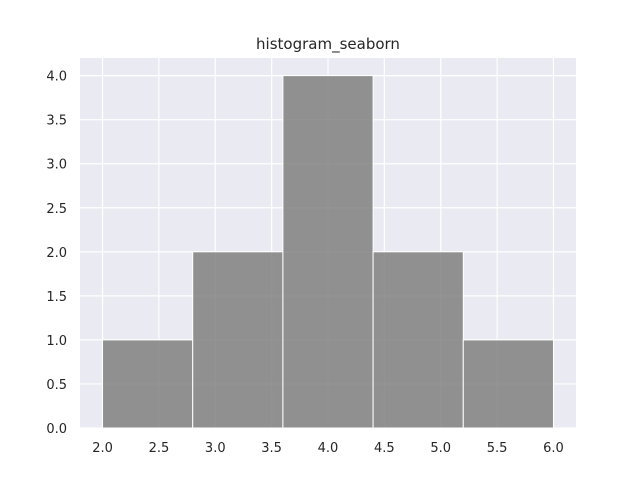 This screenshot has height=480, width=640. What do you see at coordinates (440, 448) in the screenshot?
I see `x-tick-label: 5.0` at bounding box center [440, 448].